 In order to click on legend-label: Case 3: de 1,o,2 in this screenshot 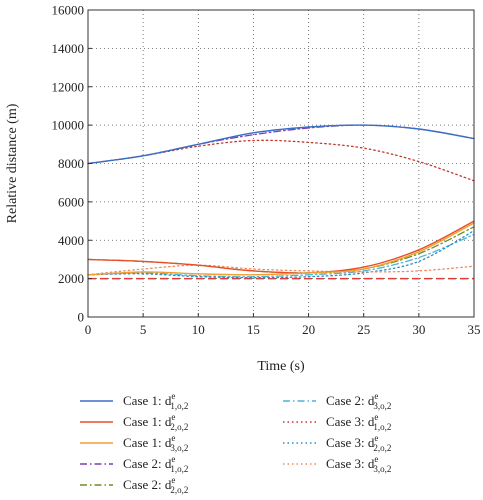, I will do `click(358, 422)`.